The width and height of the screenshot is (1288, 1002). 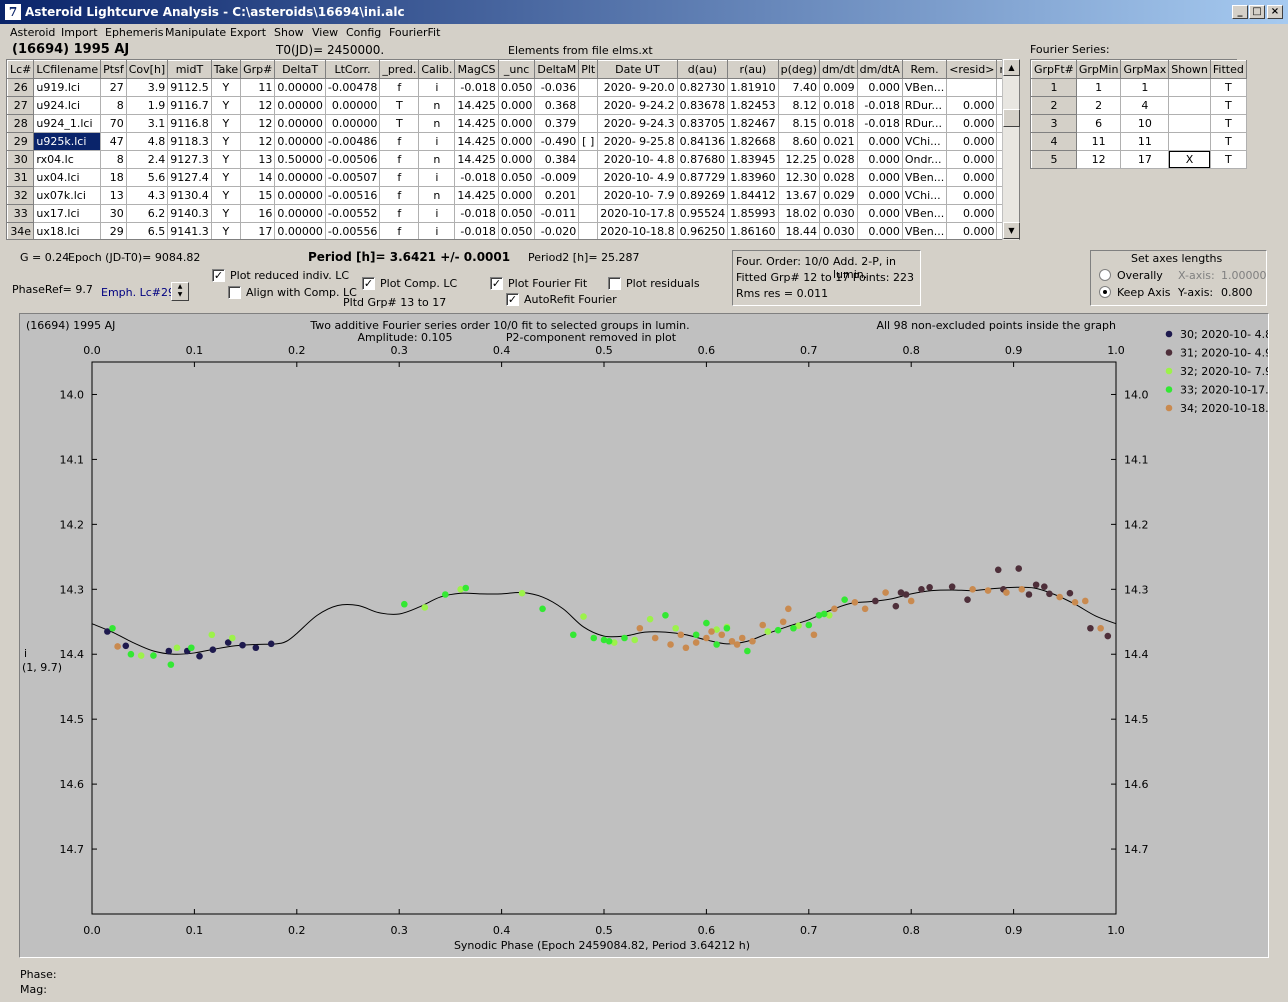 I want to click on table-cell: 0.87729, so click(x=702, y=177).